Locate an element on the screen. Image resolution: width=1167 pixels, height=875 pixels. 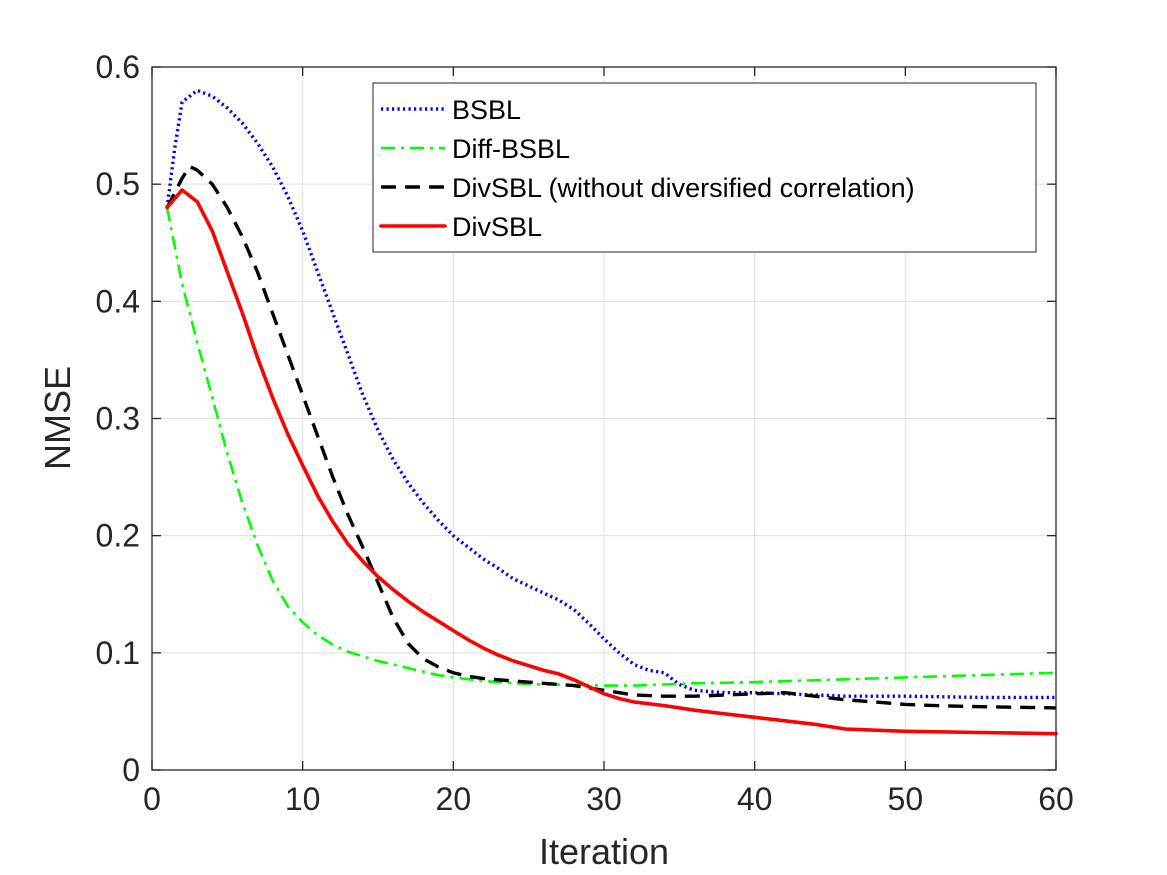
x-tick-label: 30 is located at coordinates (604, 799).